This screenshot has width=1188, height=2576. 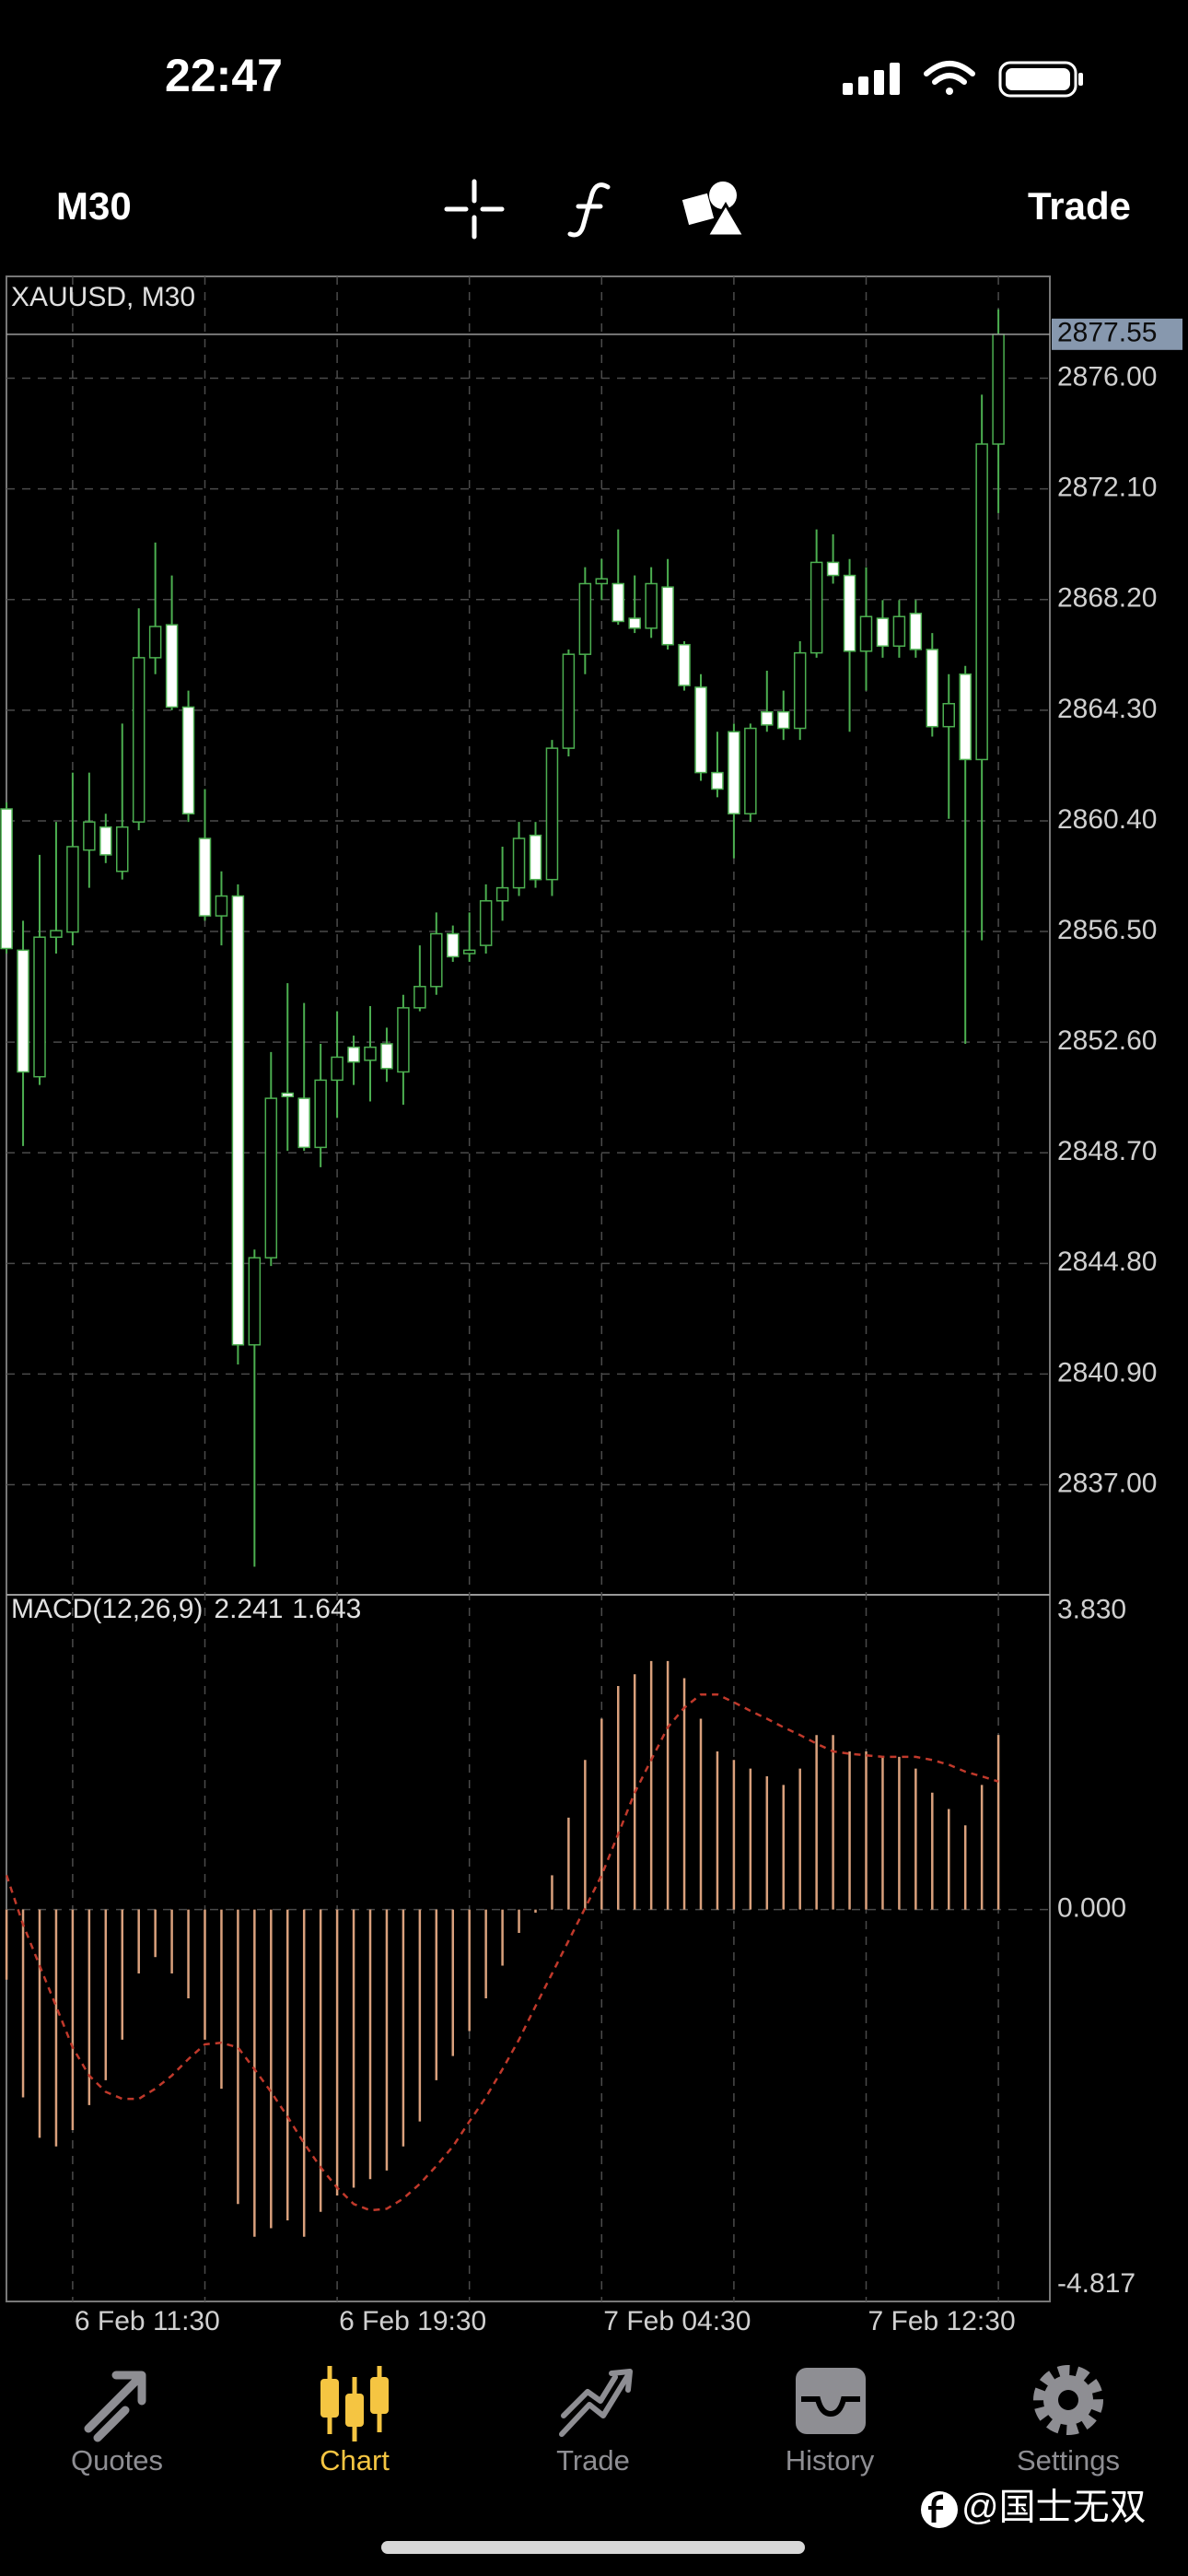 I want to click on y-tick-label: 2864.30, so click(x=1107, y=709).